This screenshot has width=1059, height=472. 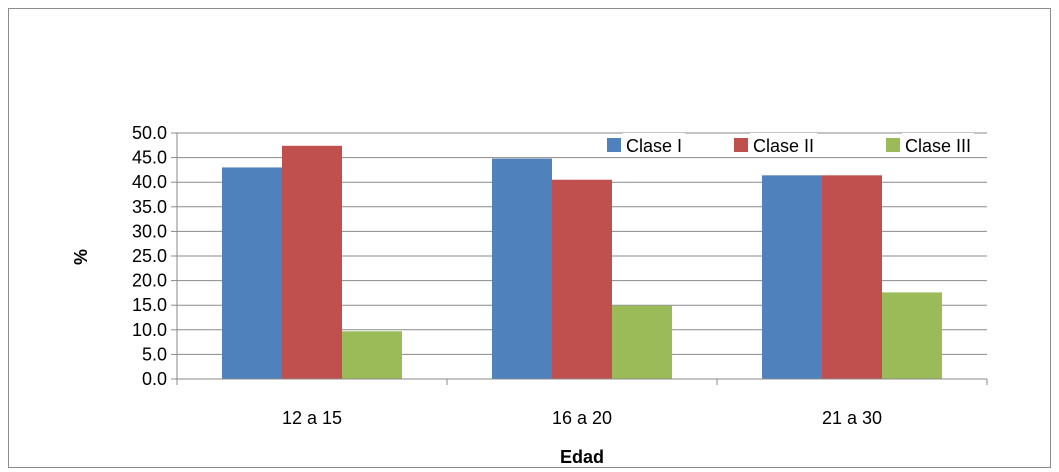 I want to click on y-tick-label: 25.0, so click(x=149, y=256).